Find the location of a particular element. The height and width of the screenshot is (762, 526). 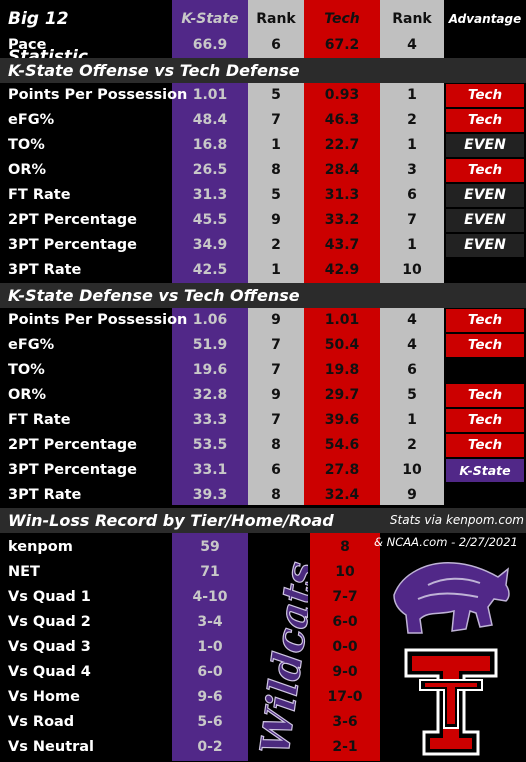

kstate-value: 48.4 is located at coordinates (210, 120).